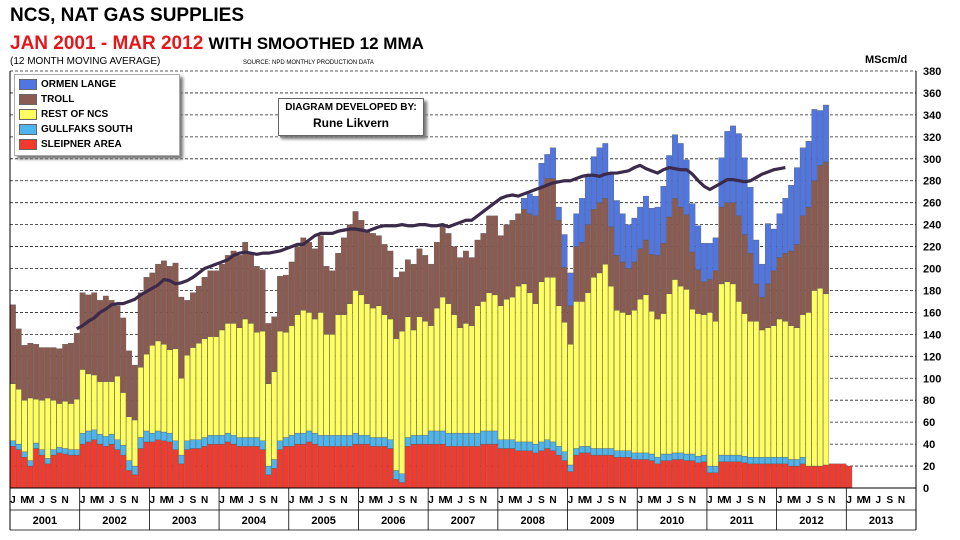 Image resolution: width=960 pixels, height=540 pixels. Describe the element at coordinates (932, 160) in the screenshot. I see `y-tick-label: 300` at that location.